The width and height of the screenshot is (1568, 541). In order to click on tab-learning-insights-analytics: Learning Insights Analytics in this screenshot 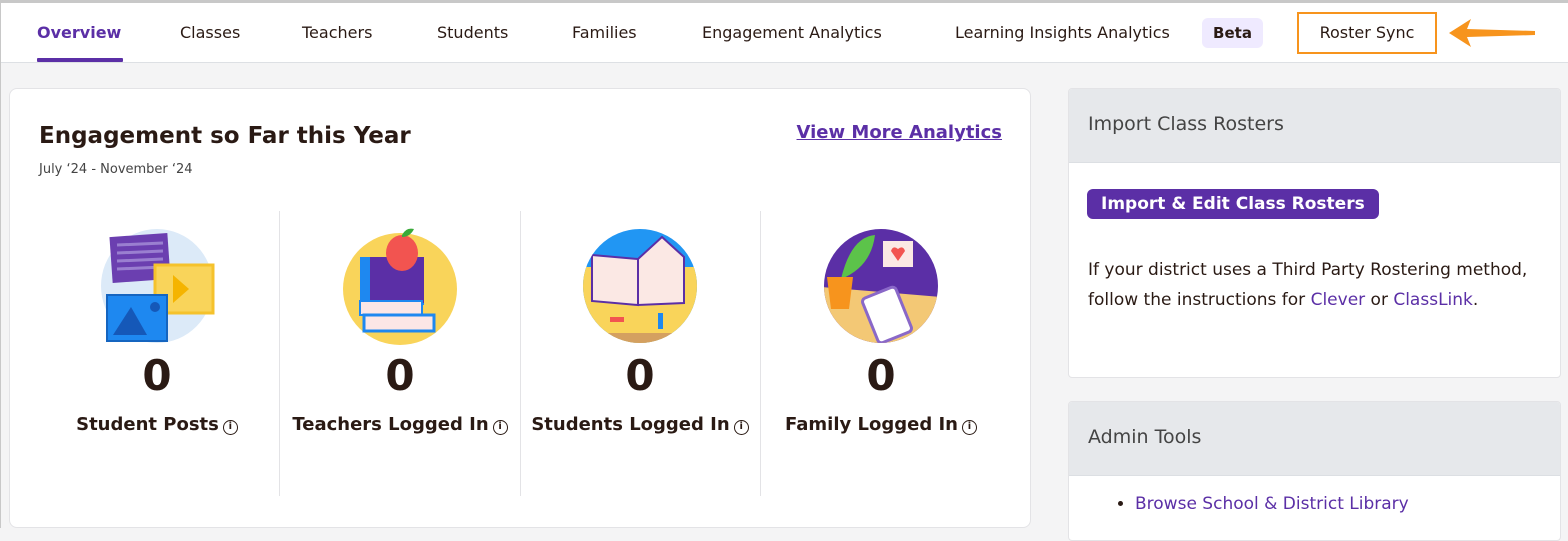, I will do `click(1062, 32)`.